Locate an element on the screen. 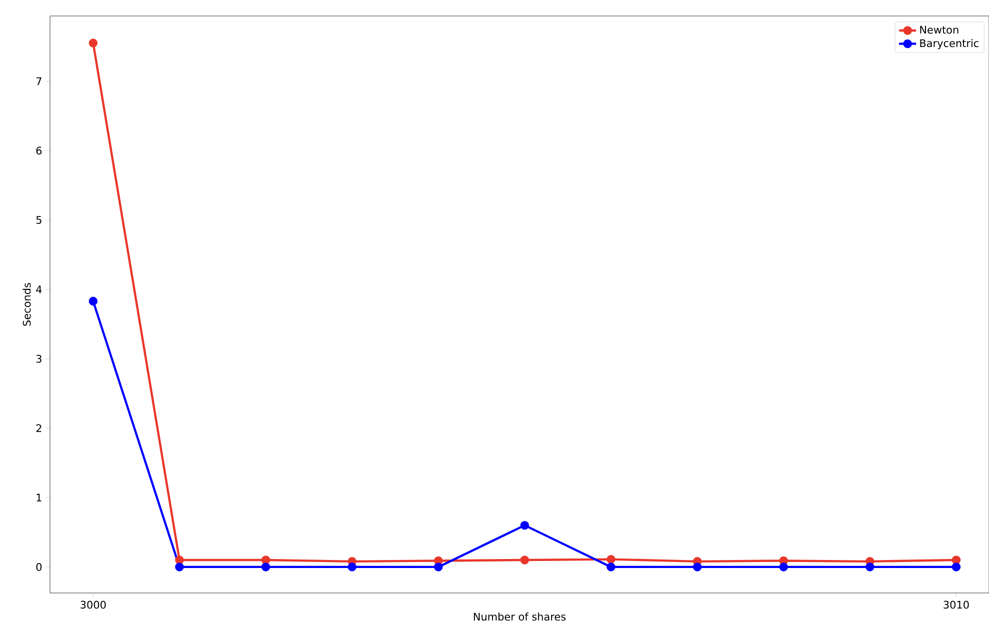  y-tick-label: 6 is located at coordinates (39, 150).